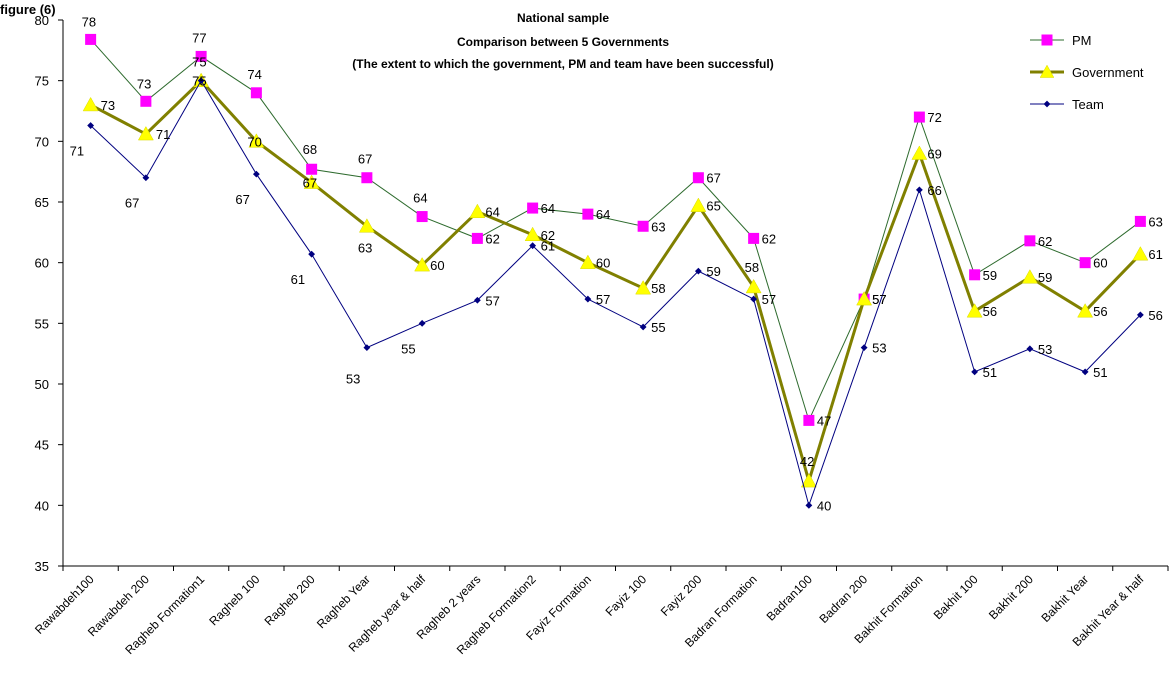  Describe the element at coordinates (42, 445) in the screenshot. I see `y-tick-label: 45` at that location.